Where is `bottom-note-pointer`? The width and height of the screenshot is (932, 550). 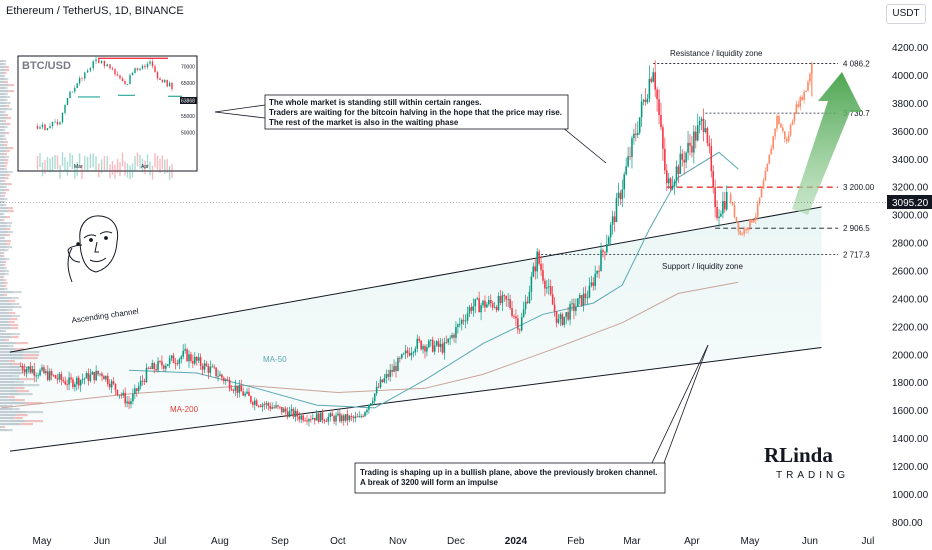
bottom-note-pointer is located at coordinates (680, 404).